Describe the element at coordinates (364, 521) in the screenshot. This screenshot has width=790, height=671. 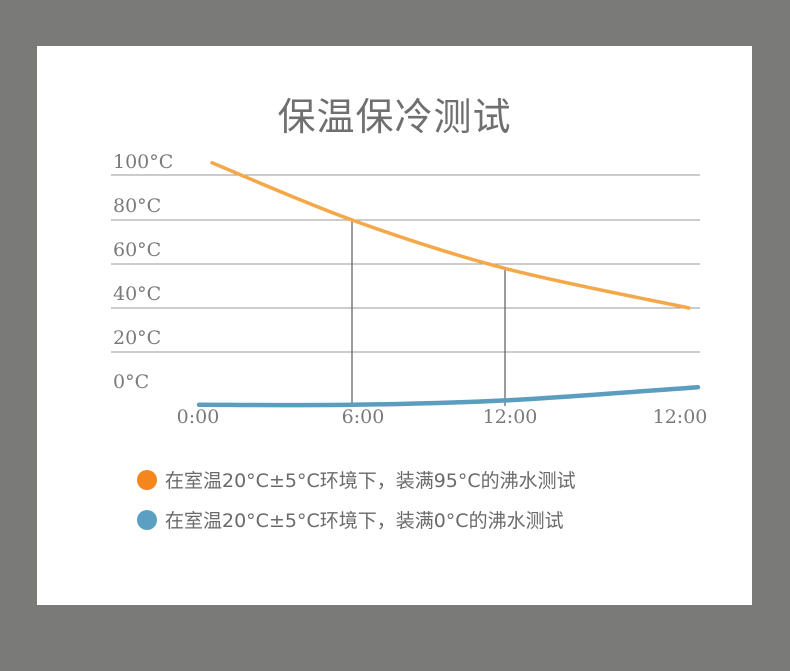
I see `legend-label-cold: 在室温20°C±5°C环境下，装满0°C的沸水测试` at that location.